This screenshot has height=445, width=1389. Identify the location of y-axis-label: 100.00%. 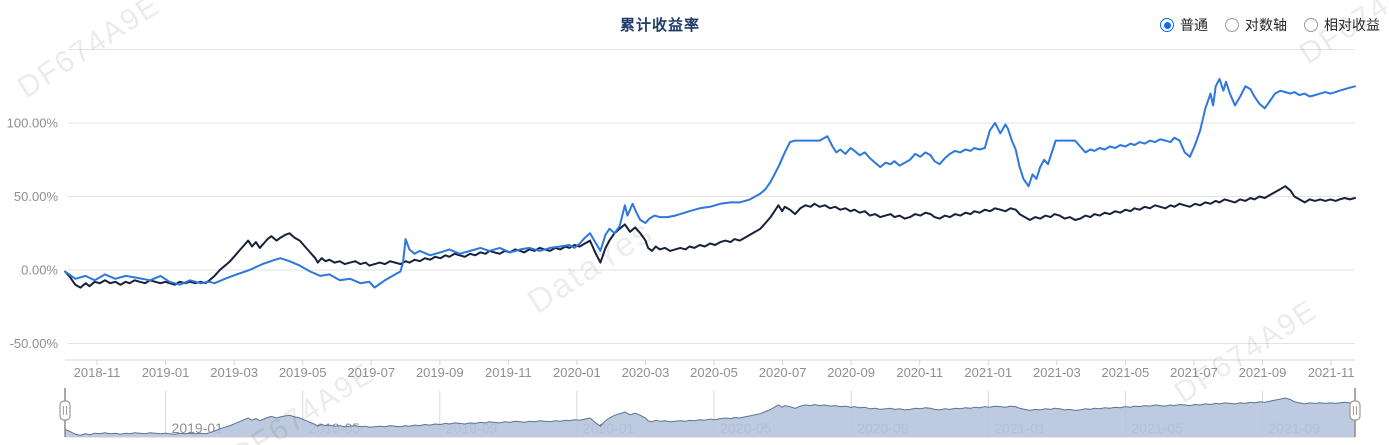
(33, 123).